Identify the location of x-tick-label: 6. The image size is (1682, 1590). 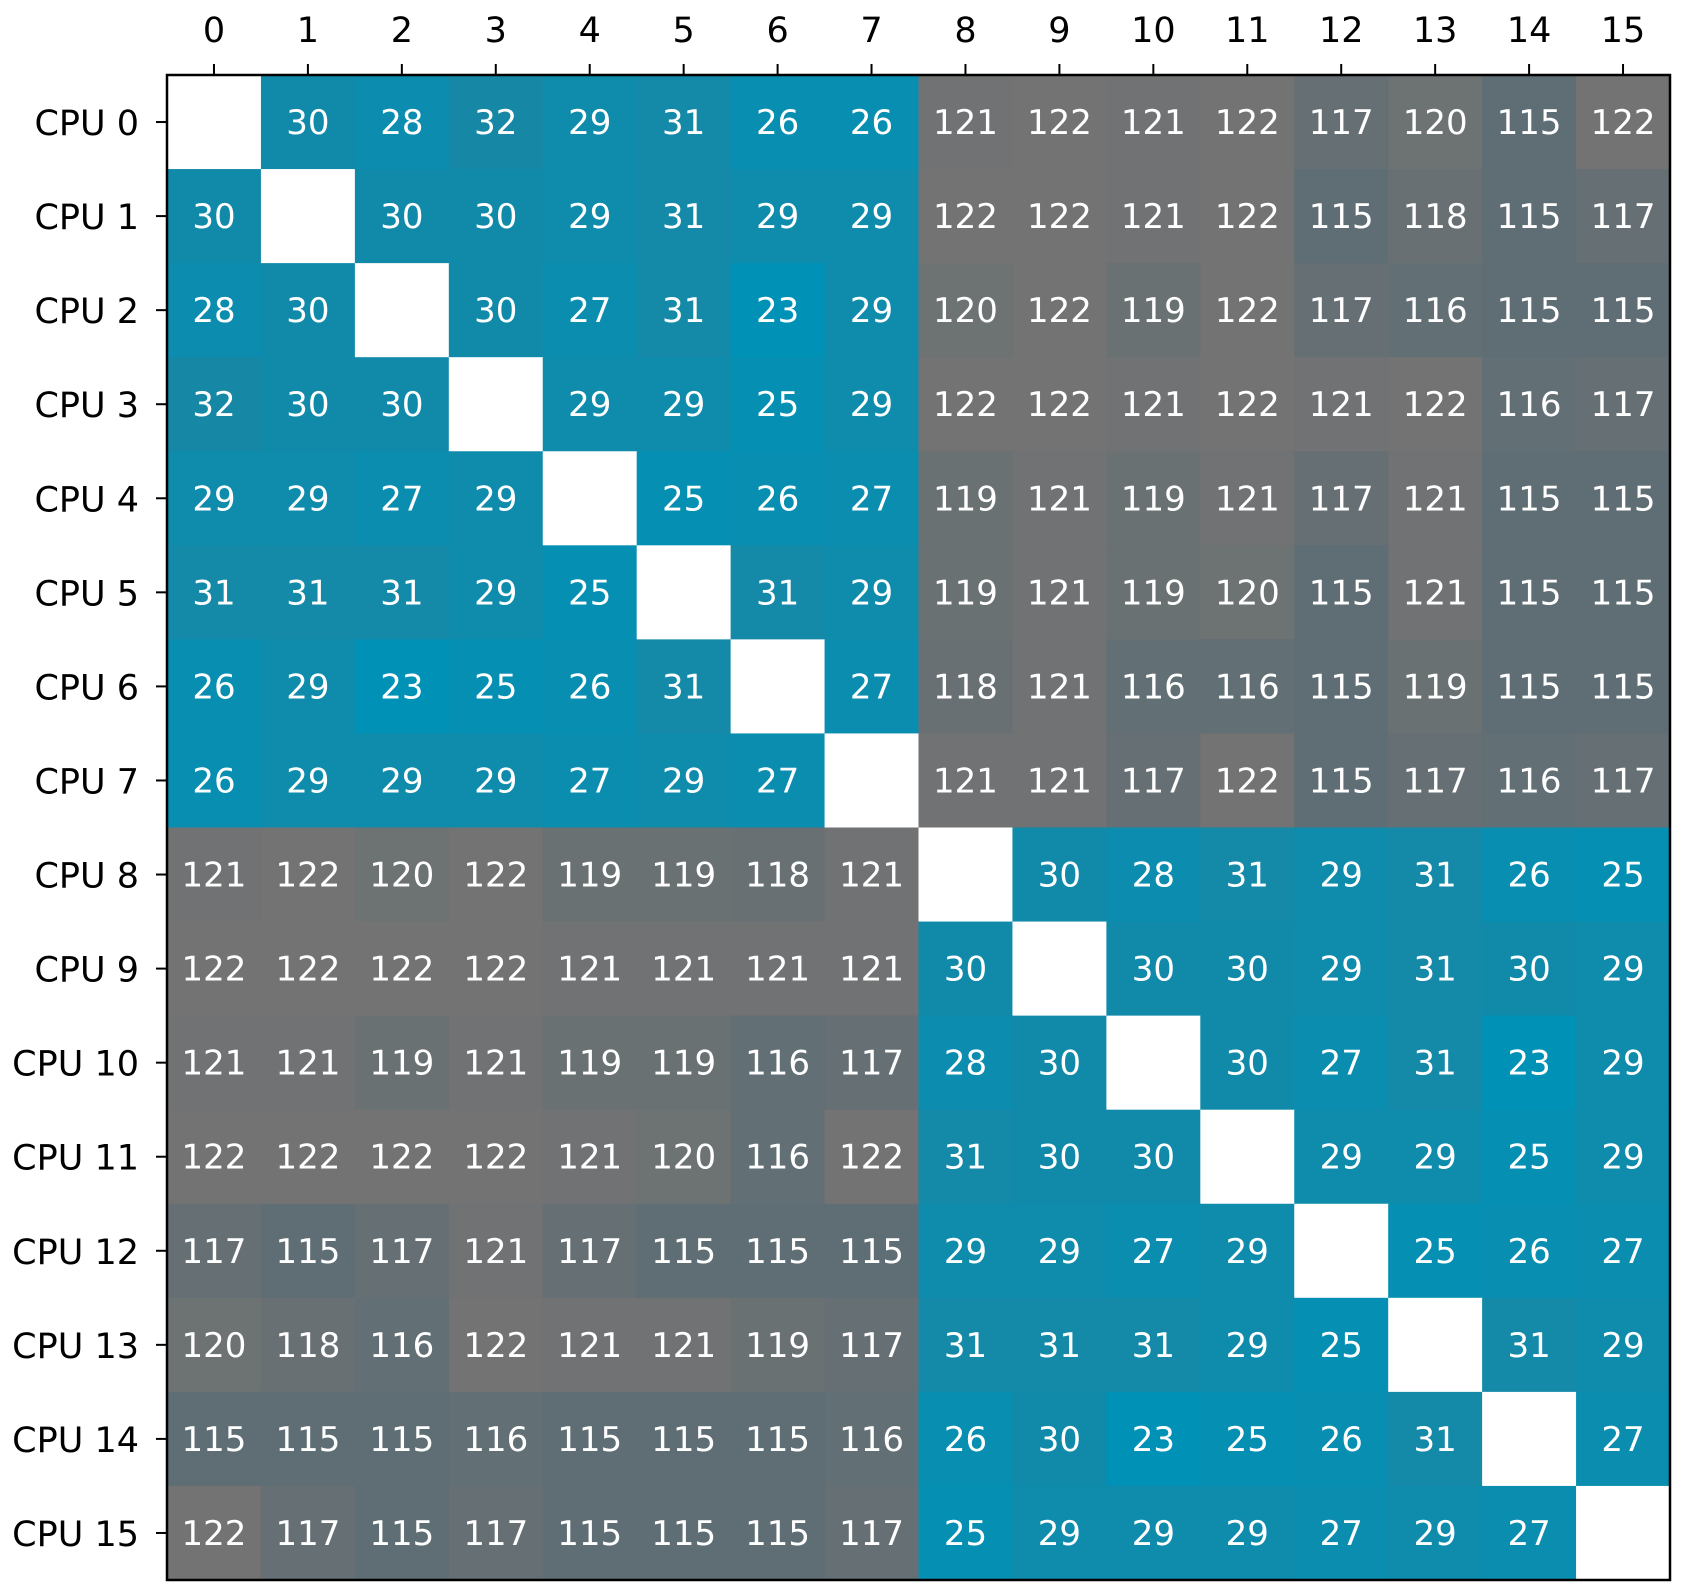
(777, 31).